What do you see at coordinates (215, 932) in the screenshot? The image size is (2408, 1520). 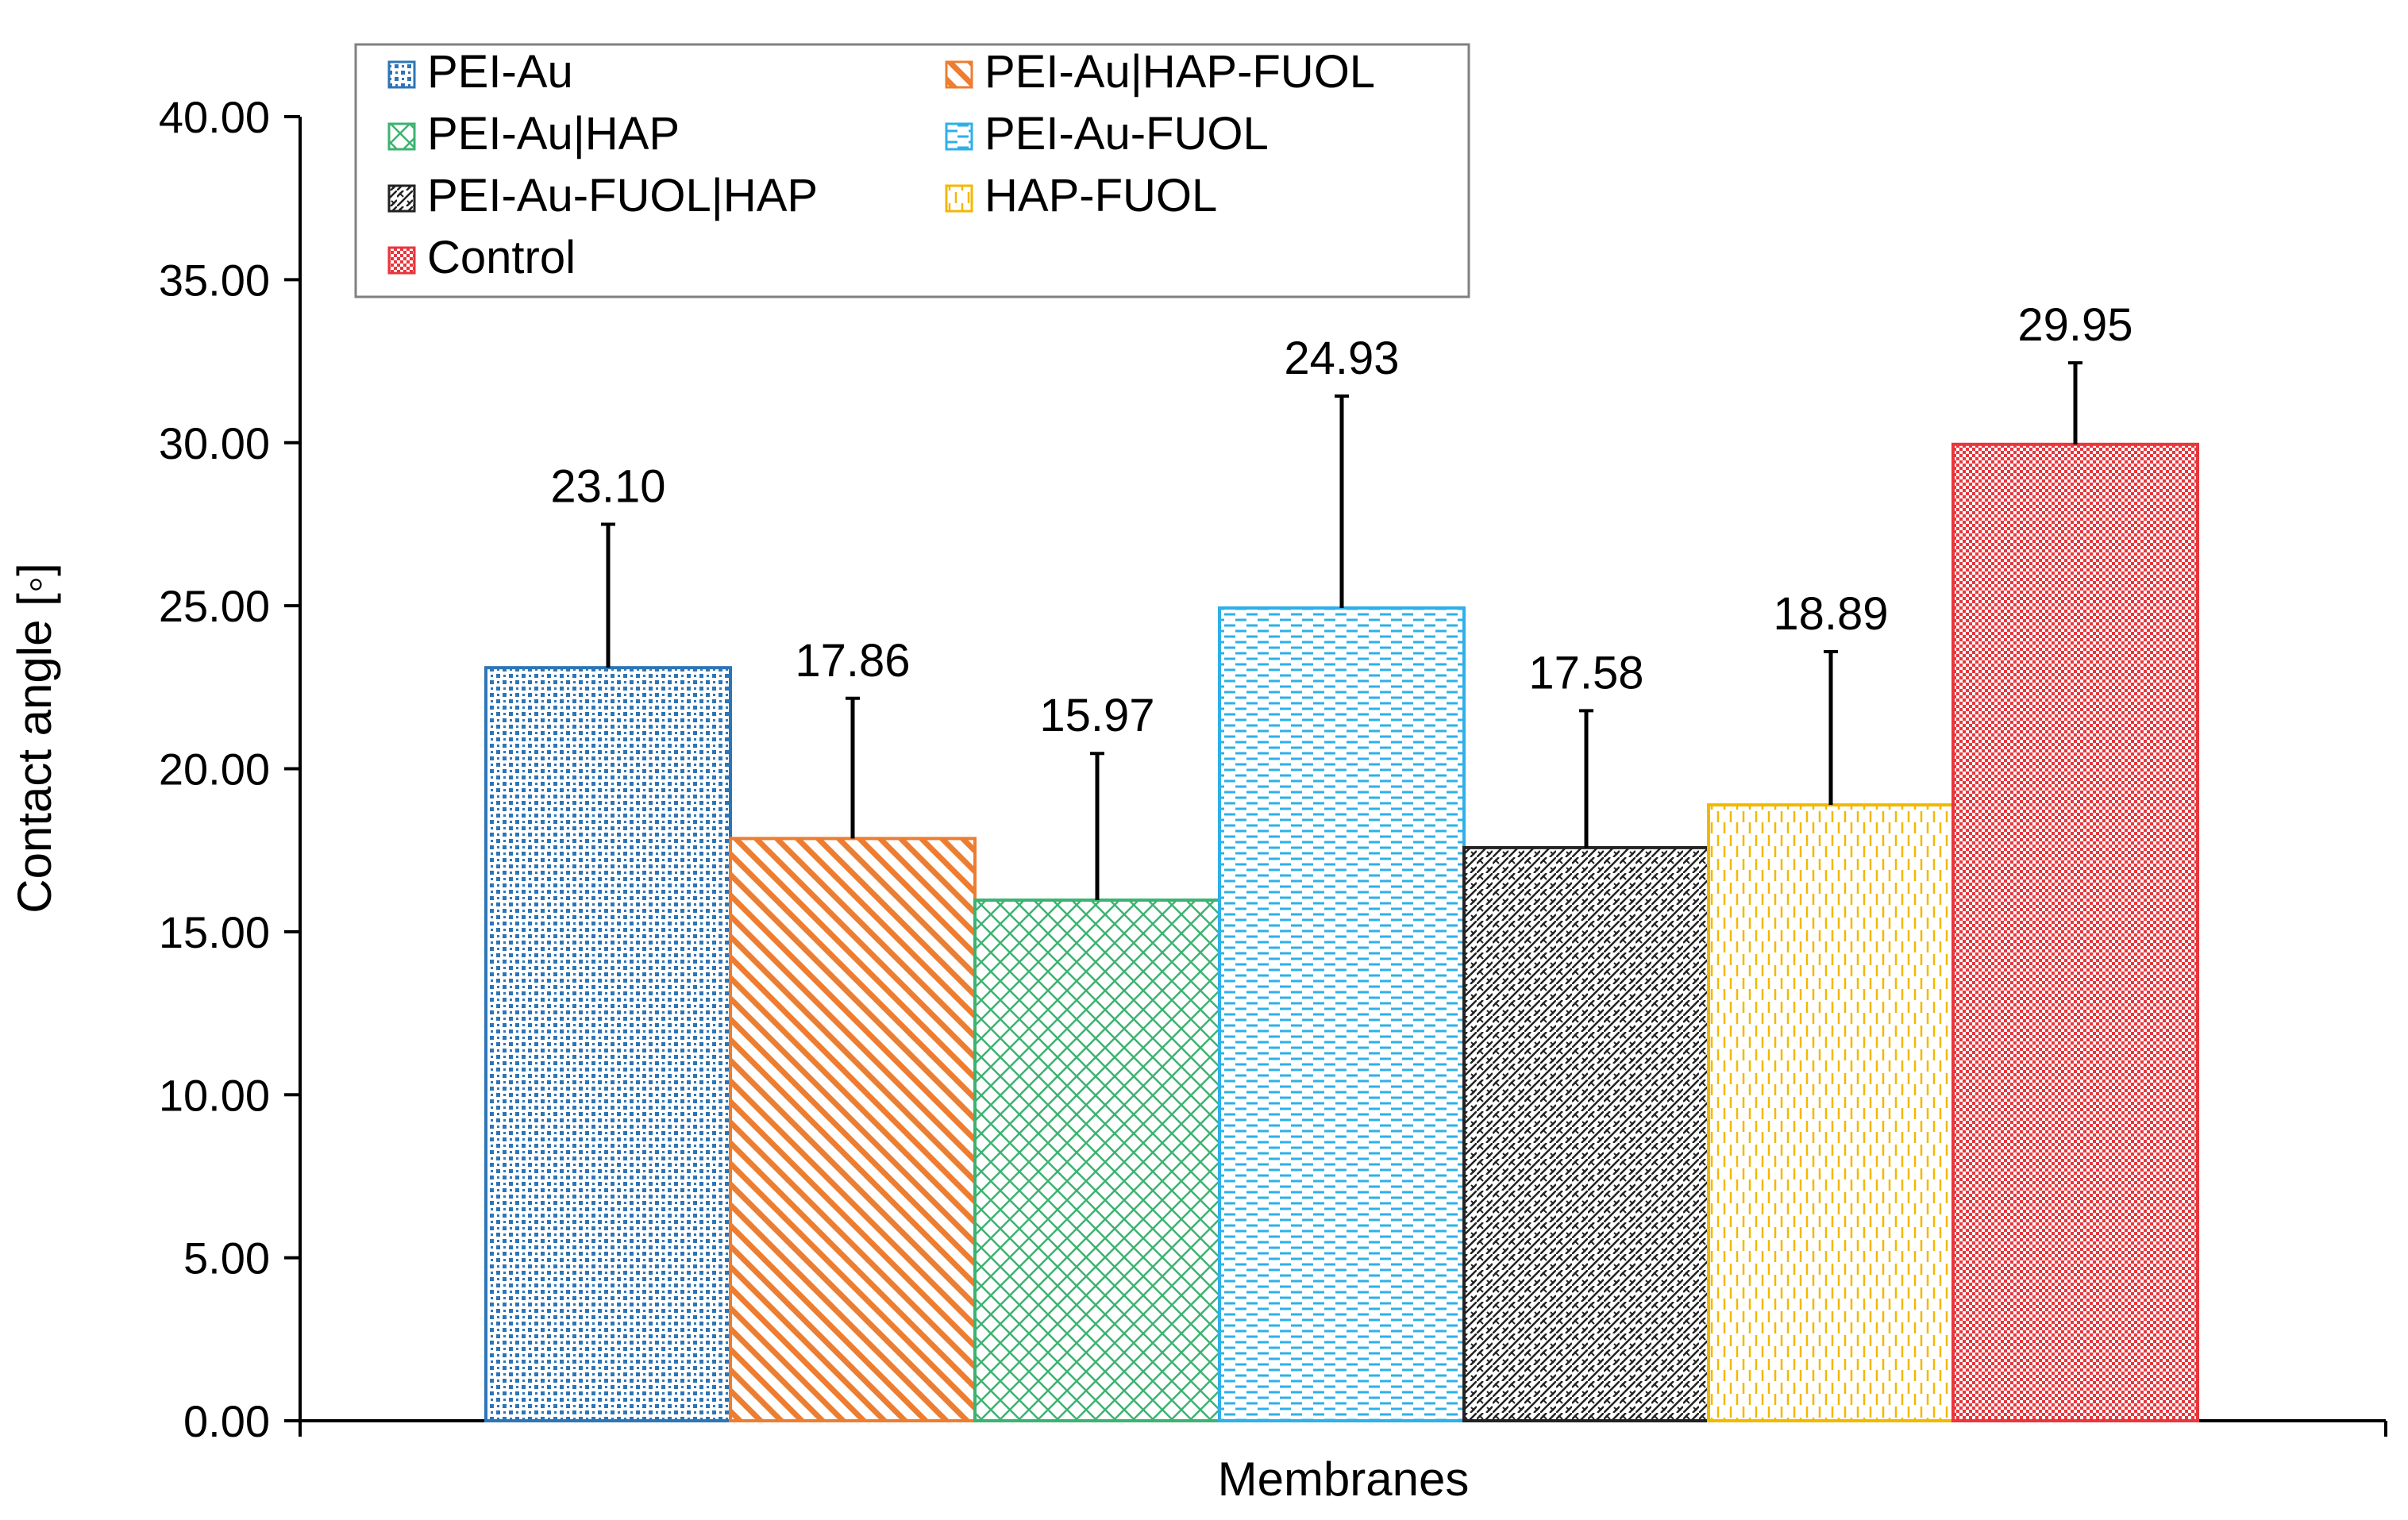 I see `y-tick-label: 15.00` at bounding box center [215, 932].